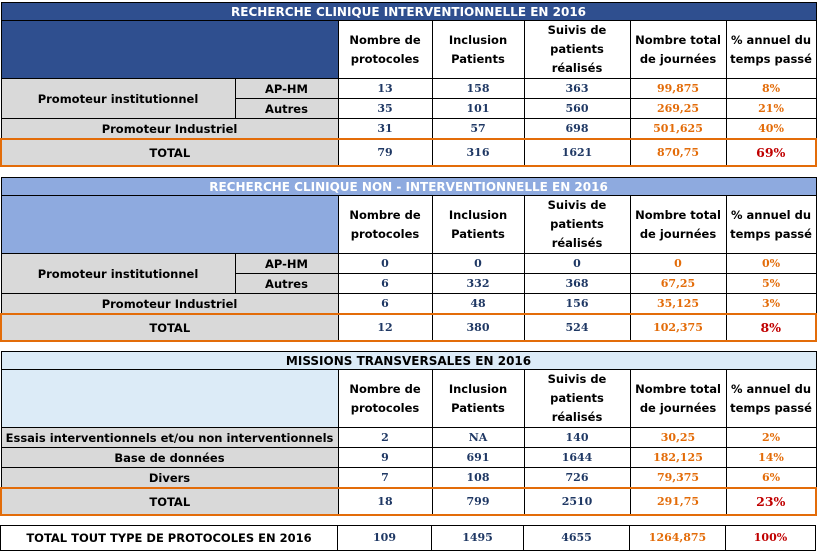 This screenshot has height=554, width=819. I want to click on cell: 57, so click(478, 129).